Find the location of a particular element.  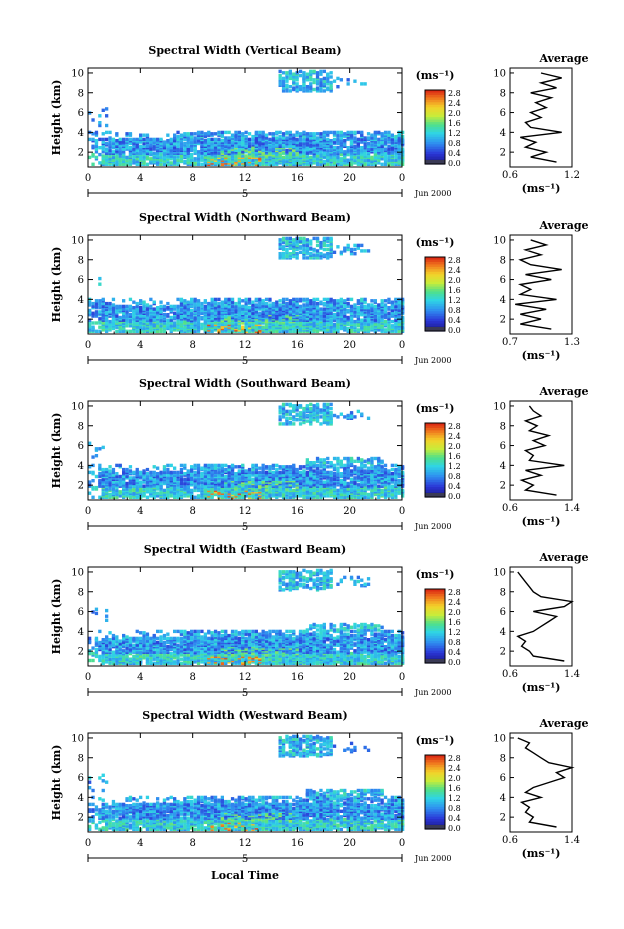

heatmap-cells is located at coordinates (246, 284).